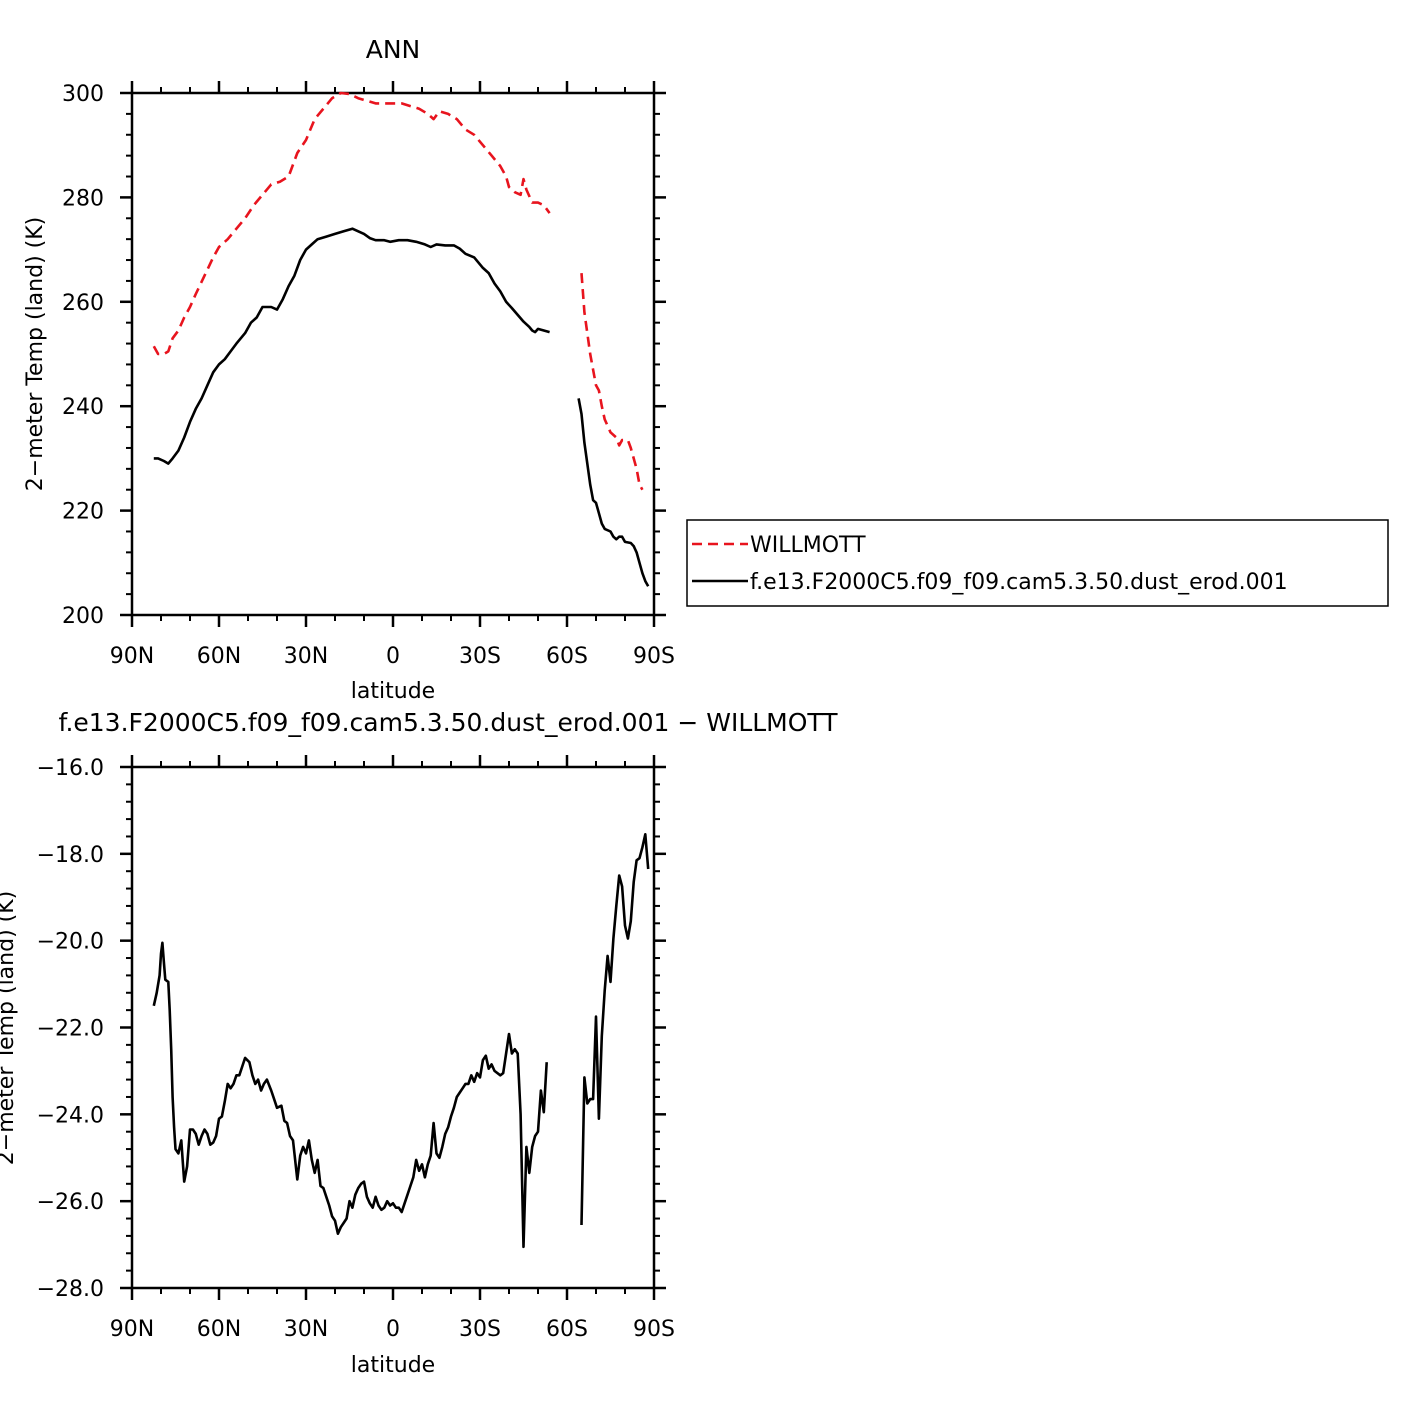  Describe the element at coordinates (70, 1029) in the screenshot. I see `y-tick-label: −22.0` at that location.